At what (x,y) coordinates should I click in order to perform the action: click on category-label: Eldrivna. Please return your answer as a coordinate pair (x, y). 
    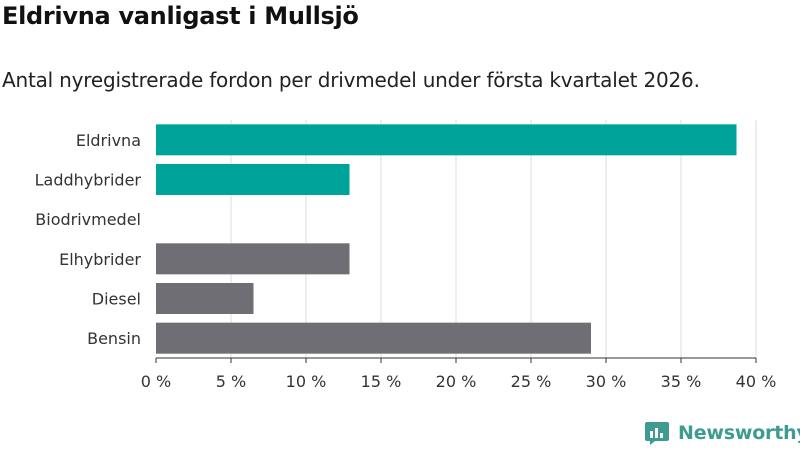
    Looking at the image, I should click on (108, 140).